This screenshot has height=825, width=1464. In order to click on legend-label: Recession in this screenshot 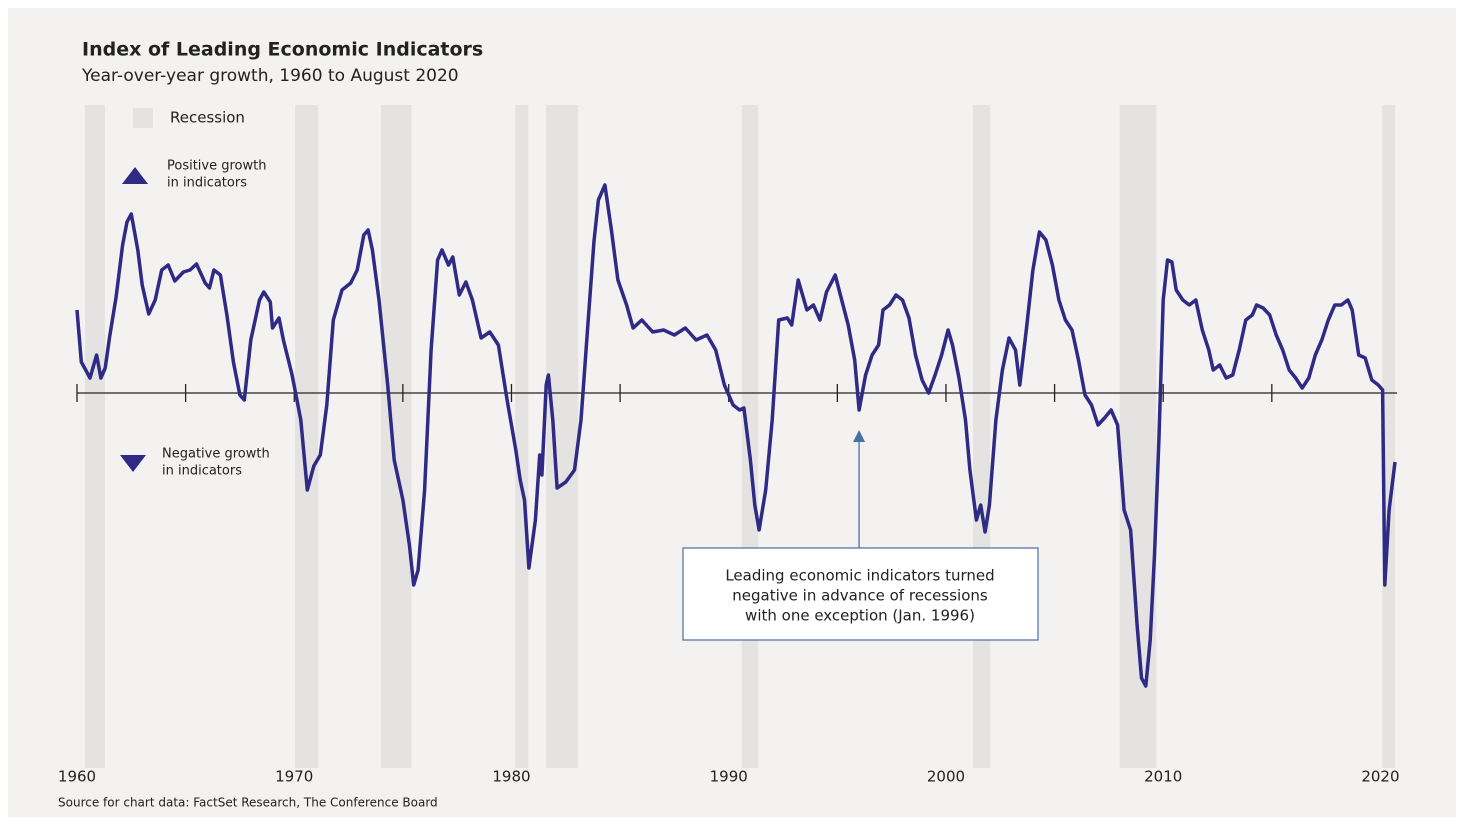, I will do `click(207, 118)`.